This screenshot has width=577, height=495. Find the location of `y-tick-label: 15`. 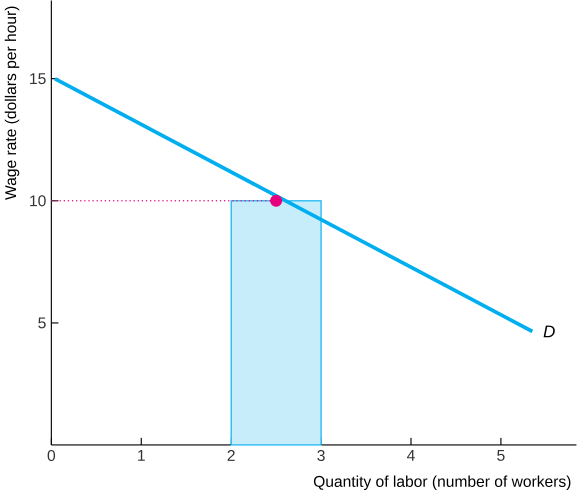

y-tick-label: 15 is located at coordinates (38, 78).